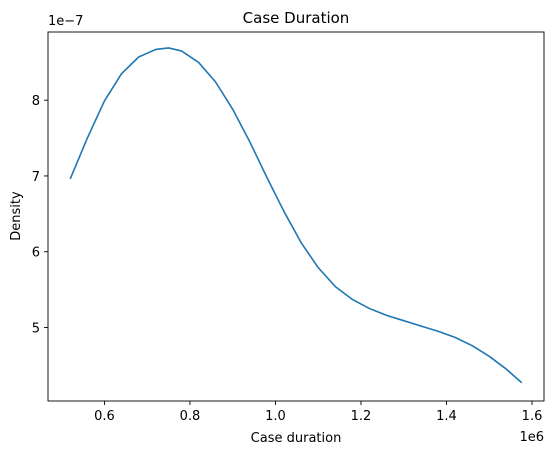 Image resolution: width=554 pixels, height=455 pixels. I want to click on x-offset-label: 1e6, so click(531, 437).